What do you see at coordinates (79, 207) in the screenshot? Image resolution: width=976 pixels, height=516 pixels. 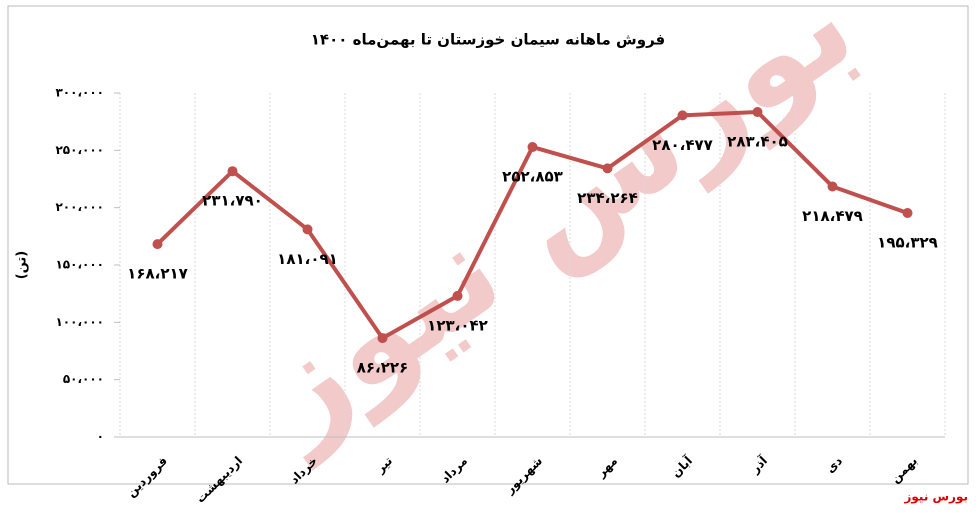 I see `y-tick-label: ۲۰۰،۰۰۰` at bounding box center [79, 207].